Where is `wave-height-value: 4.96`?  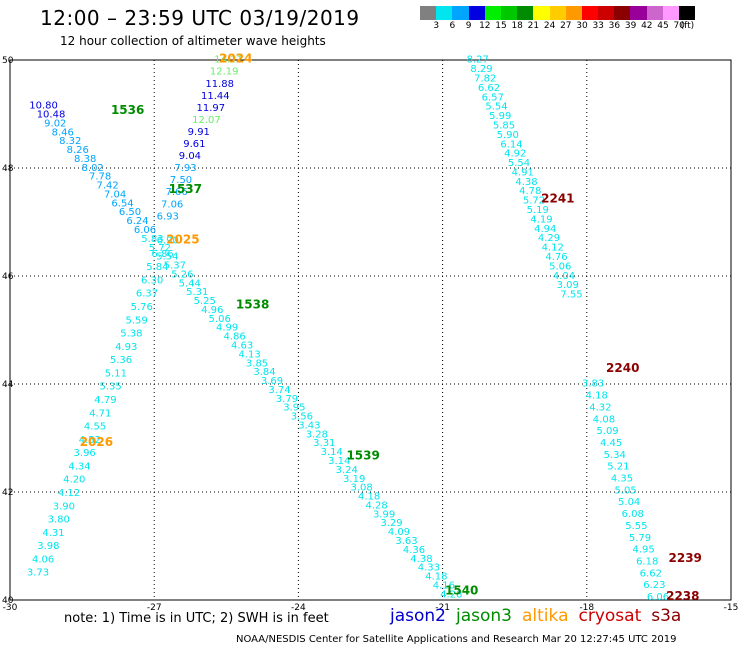
wave-height-value: 4.96 is located at coordinates (212, 310).